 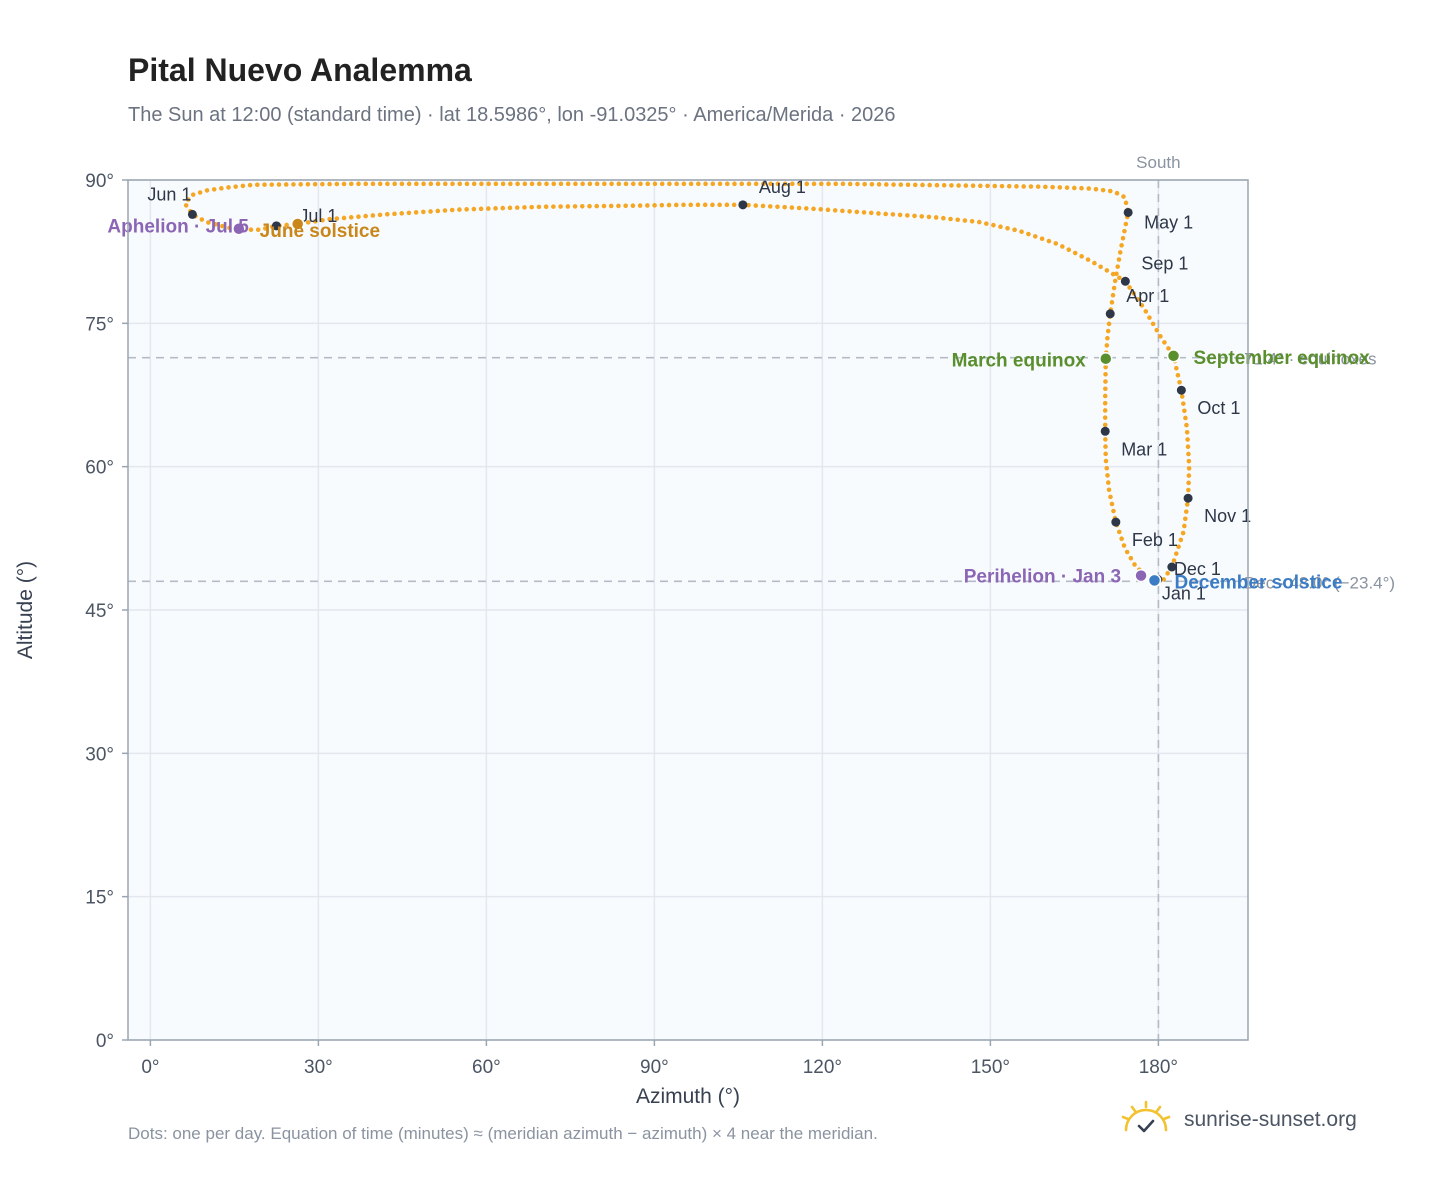 What do you see at coordinates (105, 1041) in the screenshot?
I see `y-tick-label: 0°` at bounding box center [105, 1041].